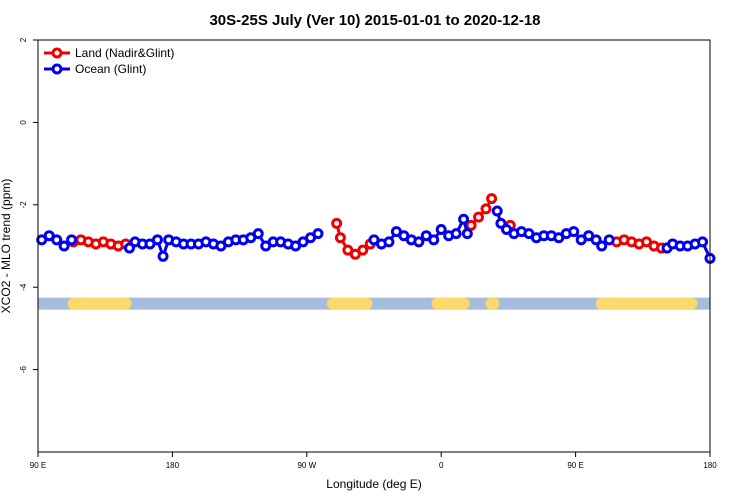 The image size is (750, 500). Describe the element at coordinates (376, 228) in the screenshot. I see `plot-series` at that location.